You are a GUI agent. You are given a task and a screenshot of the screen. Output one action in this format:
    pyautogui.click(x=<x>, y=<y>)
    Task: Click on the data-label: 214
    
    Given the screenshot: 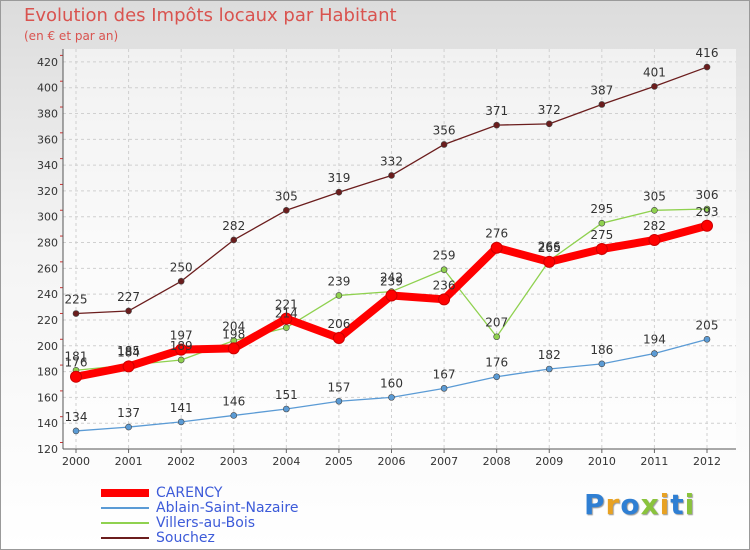 What is the action you would take?
    pyautogui.click(x=286, y=314)
    